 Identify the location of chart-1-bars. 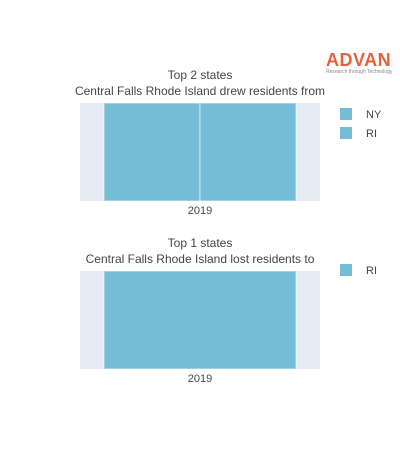
(200, 152).